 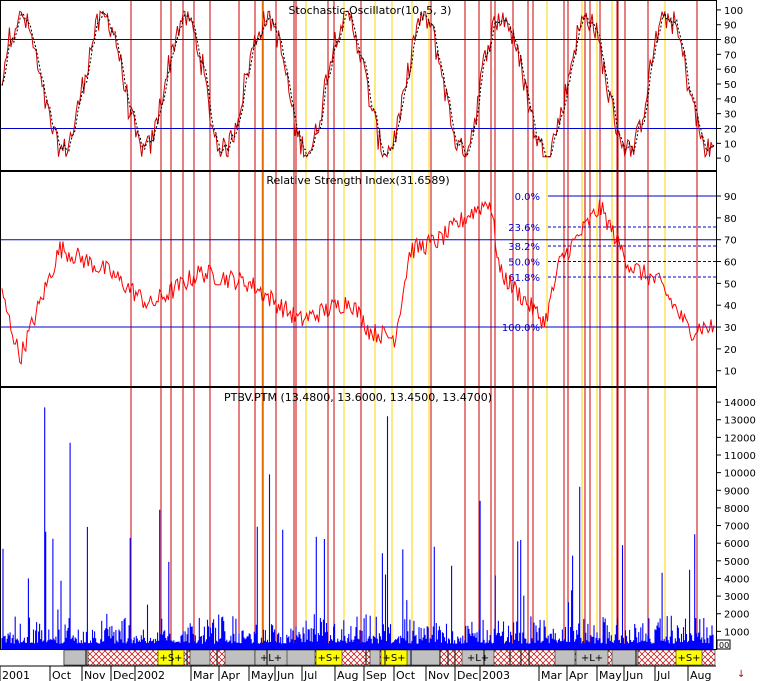 What do you see at coordinates (741, 674) in the screenshot?
I see `scroll-arrow-icon: ↓` at bounding box center [741, 674].